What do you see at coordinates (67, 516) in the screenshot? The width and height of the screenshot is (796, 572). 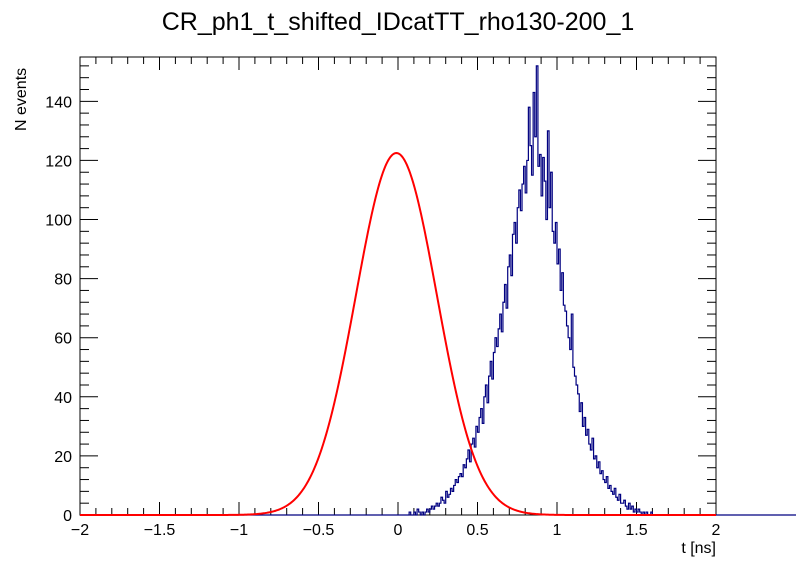 I see `y-tick-label: 0` at bounding box center [67, 516].